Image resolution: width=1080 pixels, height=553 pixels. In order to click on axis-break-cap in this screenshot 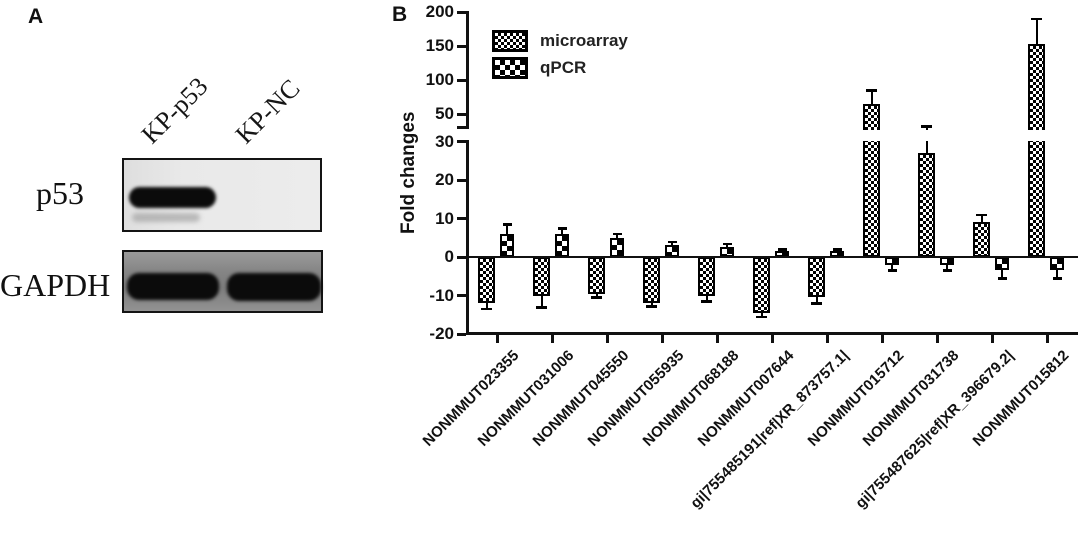, I will do `click(461, 127)`.